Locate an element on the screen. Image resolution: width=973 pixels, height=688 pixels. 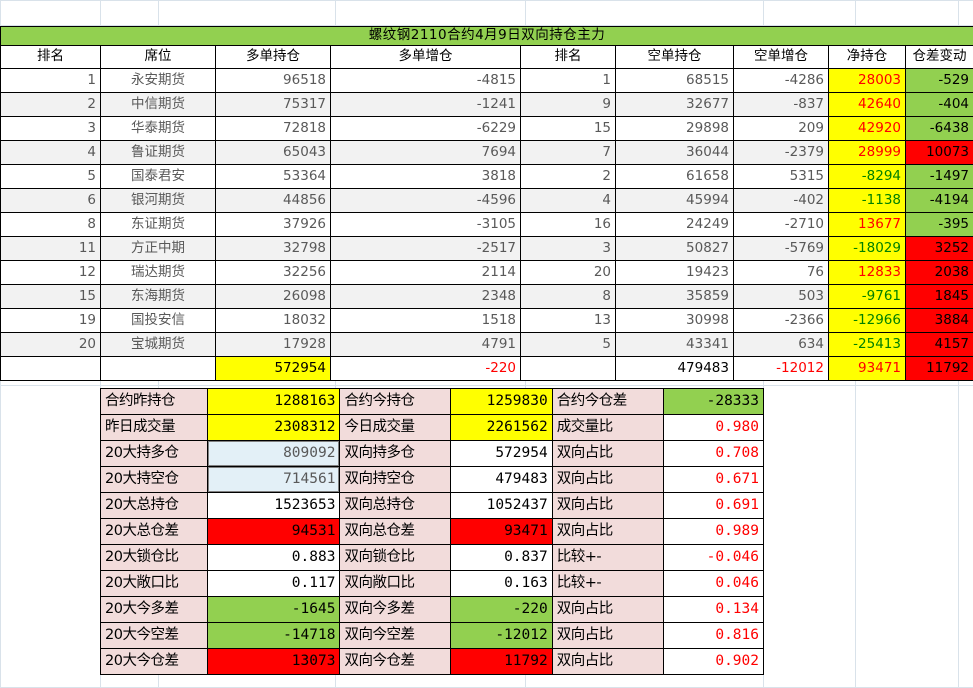
column-header-0: 排名 is located at coordinates (51, 57).